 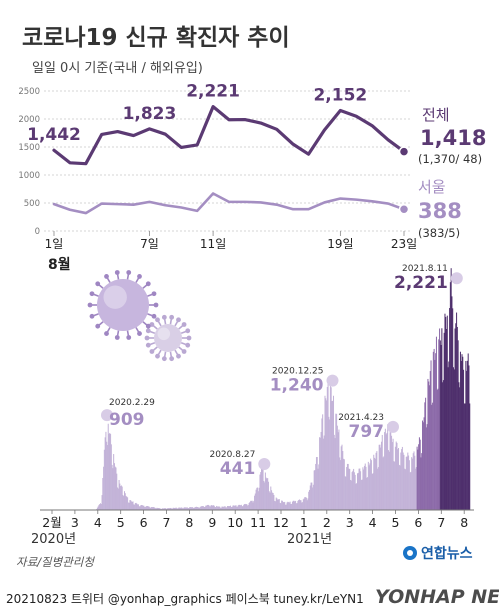 I want to click on source-note: 자료/질병관리청, so click(x=55, y=562).